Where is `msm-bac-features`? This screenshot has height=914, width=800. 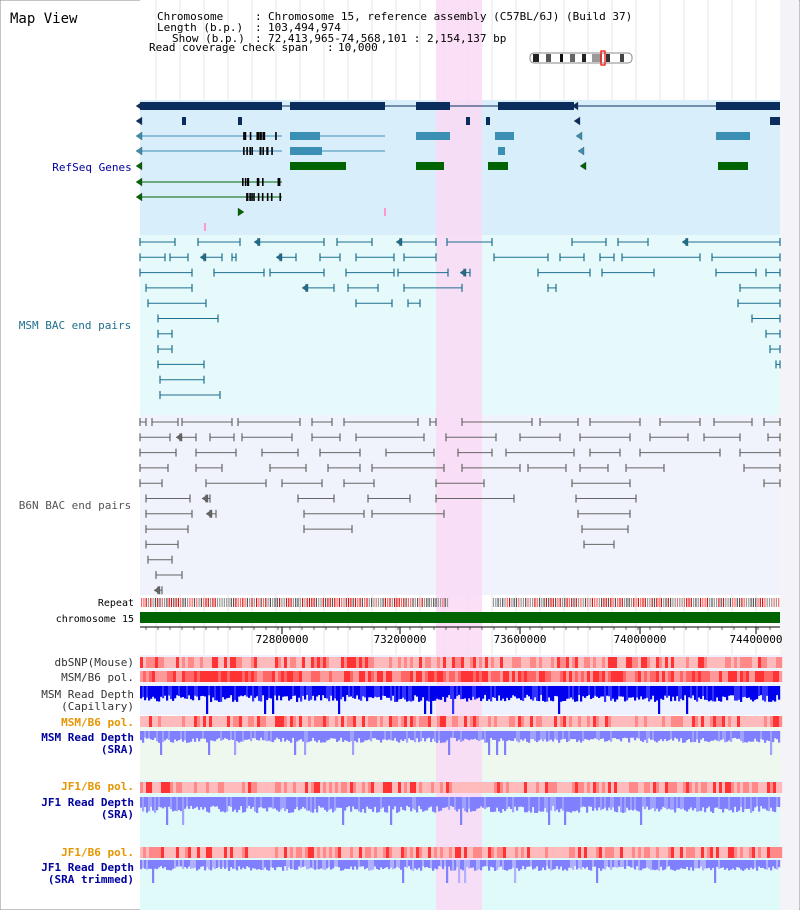
msm-bac-features is located at coordinates (460, 318).